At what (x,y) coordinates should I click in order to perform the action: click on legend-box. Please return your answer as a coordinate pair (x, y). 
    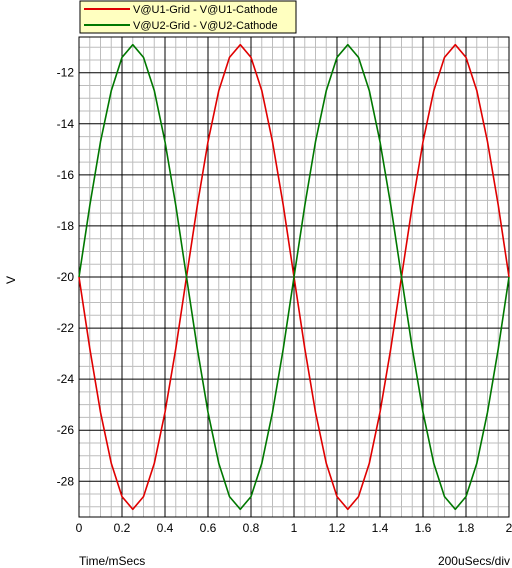
    Looking at the image, I should click on (188, 17).